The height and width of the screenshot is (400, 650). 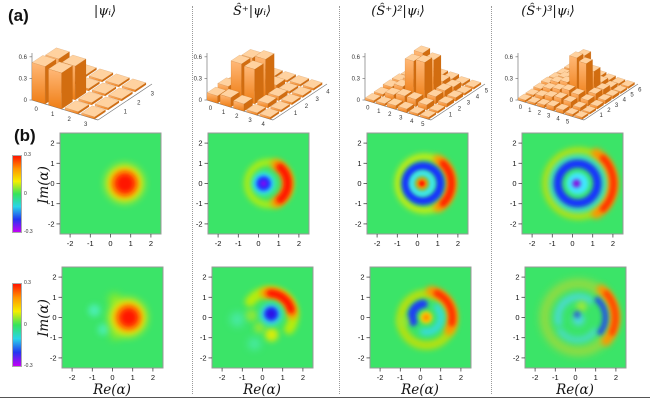 I want to click on wigner-plot-r2c2: 2 1 0 -1 -2 -2 -1 0 1 2, so click(x=257, y=324).